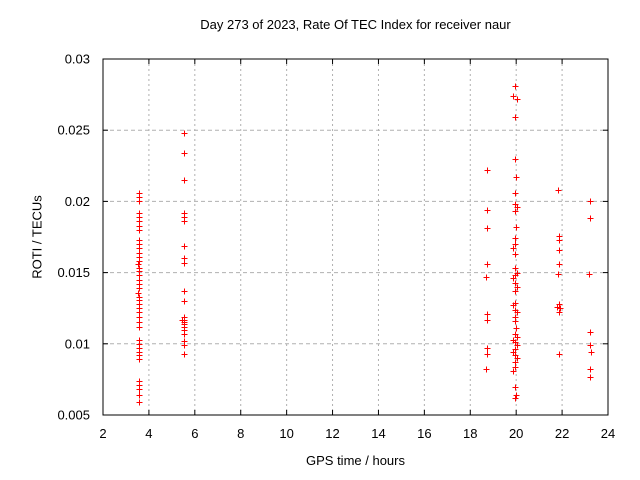  Describe the element at coordinates (470, 433) in the screenshot. I see `x-tick-label: 18` at that location.